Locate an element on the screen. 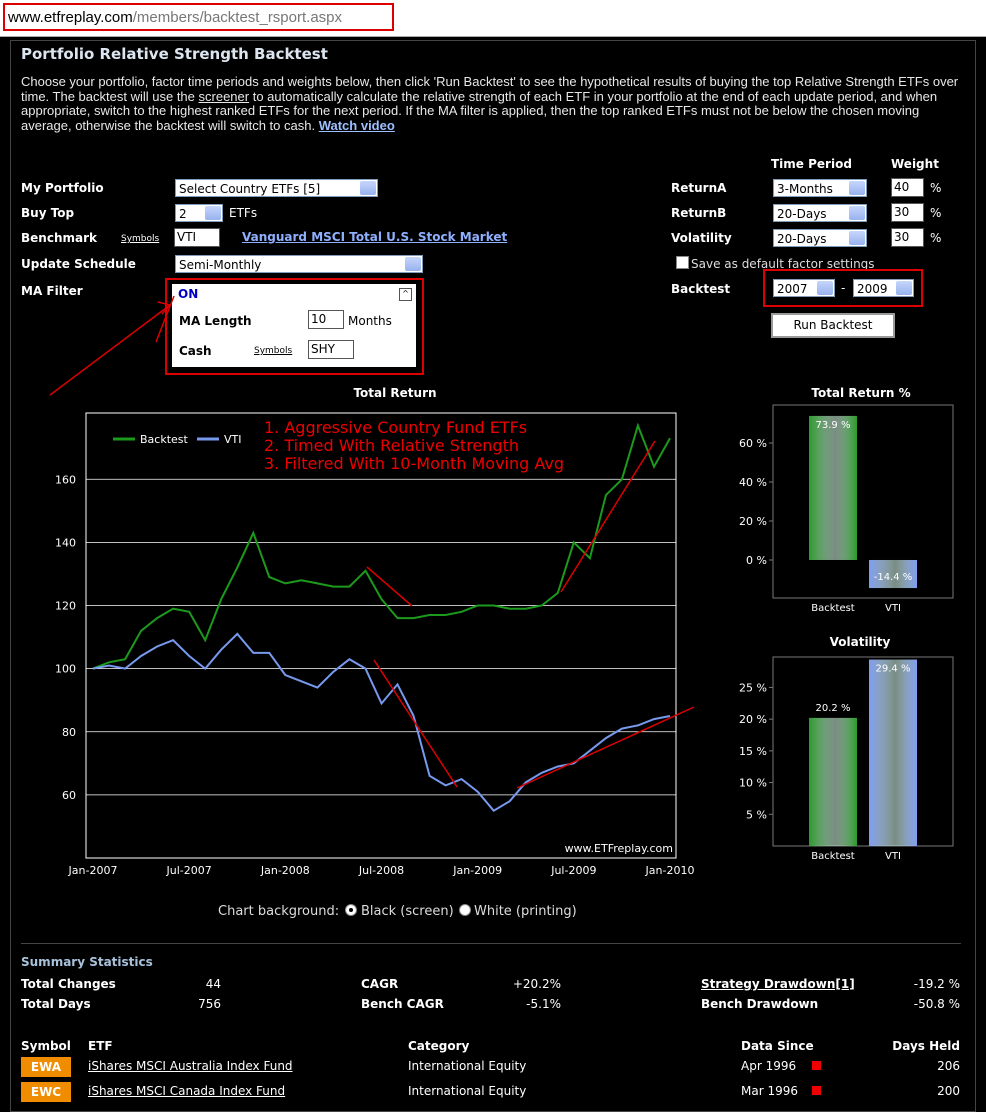  etf-link: iShares MSCI Australia Index Fund is located at coordinates (190, 1066).